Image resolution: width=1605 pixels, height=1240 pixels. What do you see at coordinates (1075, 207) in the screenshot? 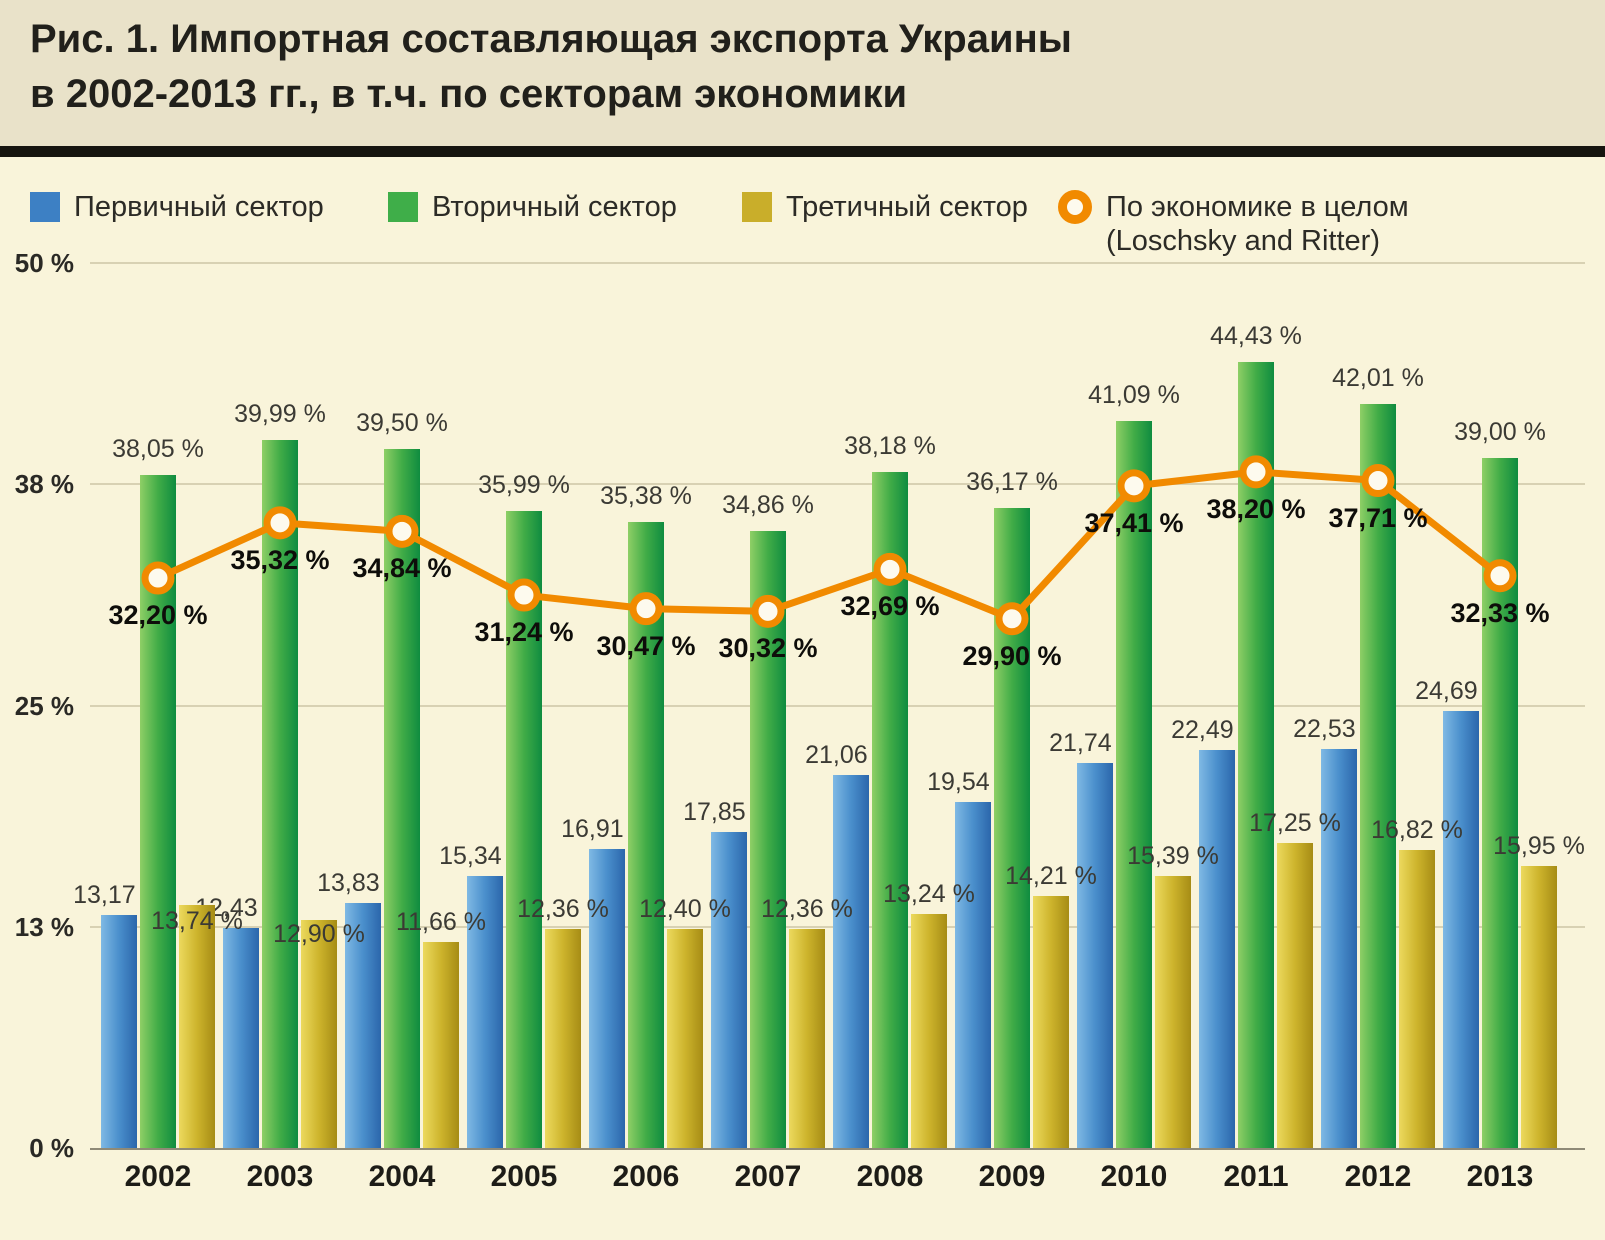
I see `legend-ring-marker` at bounding box center [1075, 207].